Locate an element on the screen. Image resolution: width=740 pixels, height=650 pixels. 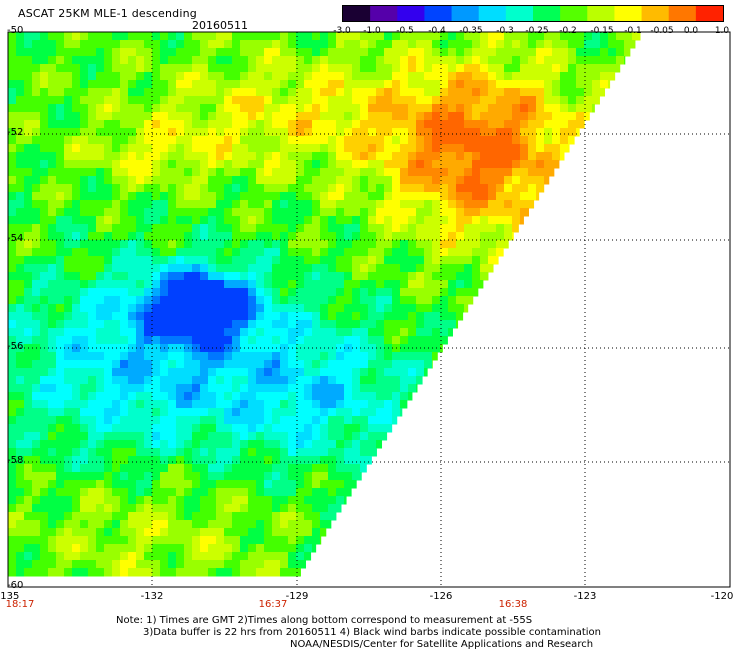
pass-time-label: 18:17 is located at coordinates (20, 604).